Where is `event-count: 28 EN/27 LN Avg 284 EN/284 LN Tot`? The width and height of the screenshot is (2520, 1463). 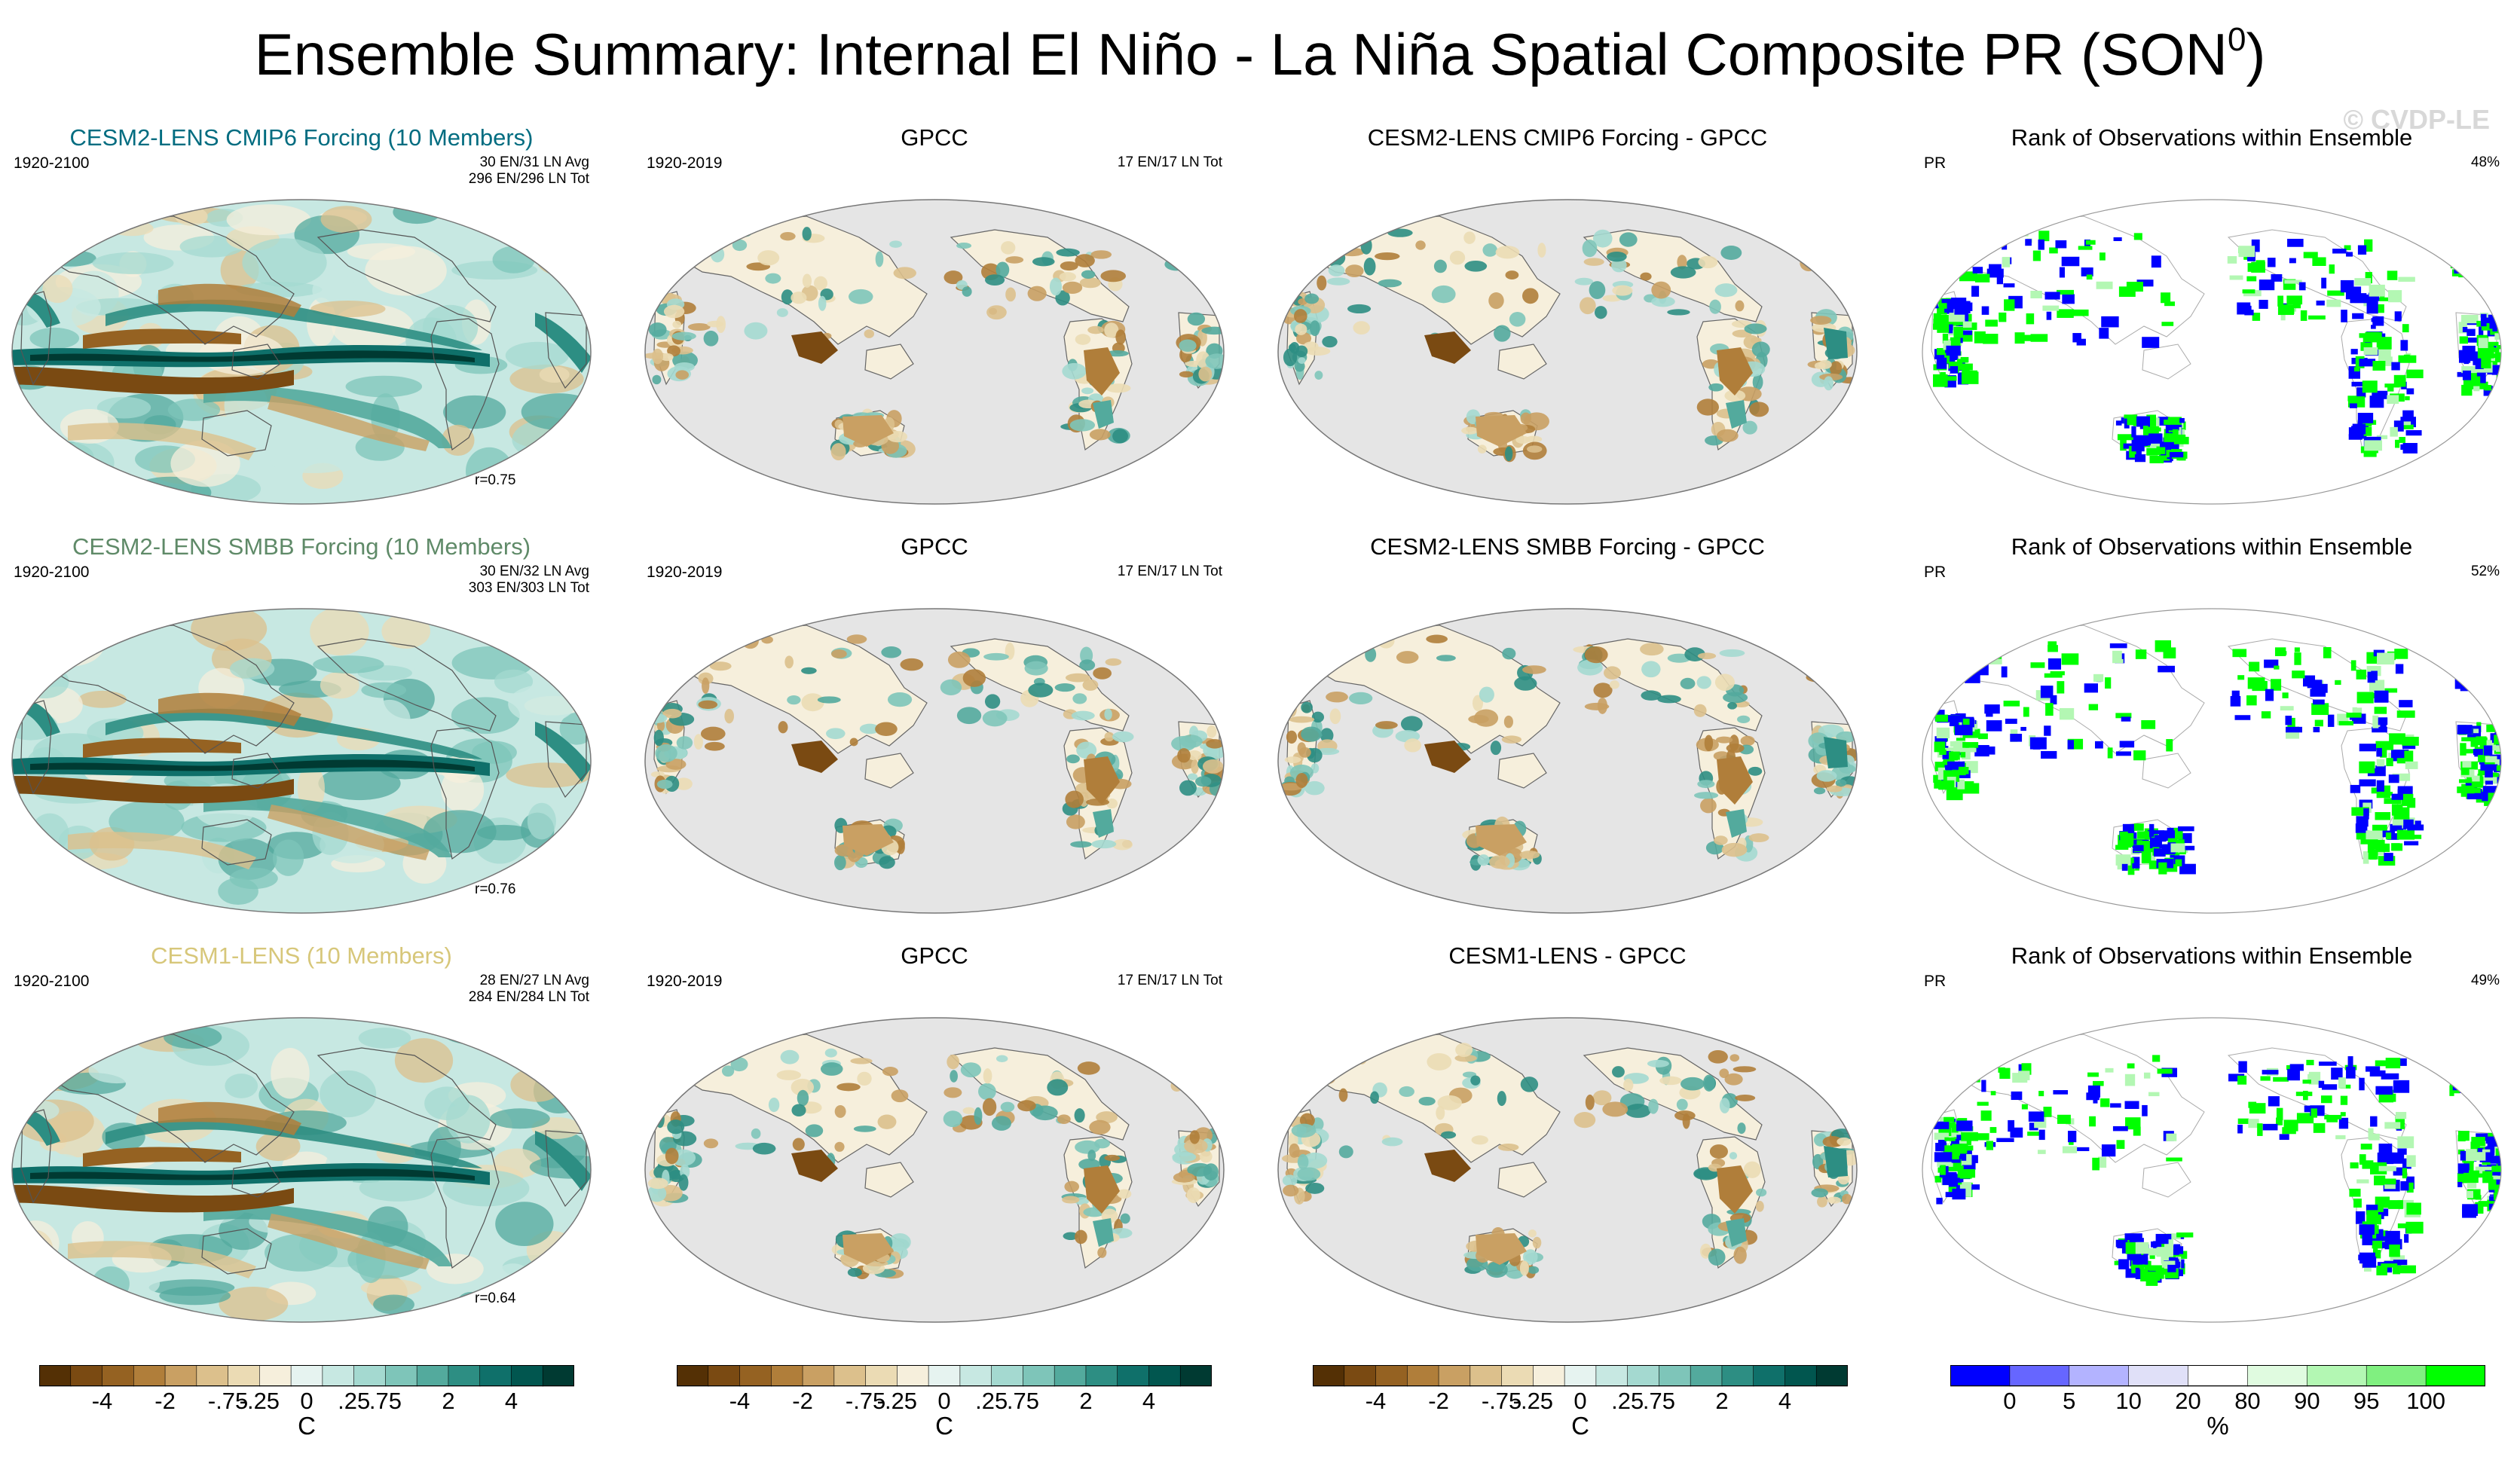
event-count: 28 EN/27 LN Avg 284 EN/284 LN Tot is located at coordinates (528, 989).